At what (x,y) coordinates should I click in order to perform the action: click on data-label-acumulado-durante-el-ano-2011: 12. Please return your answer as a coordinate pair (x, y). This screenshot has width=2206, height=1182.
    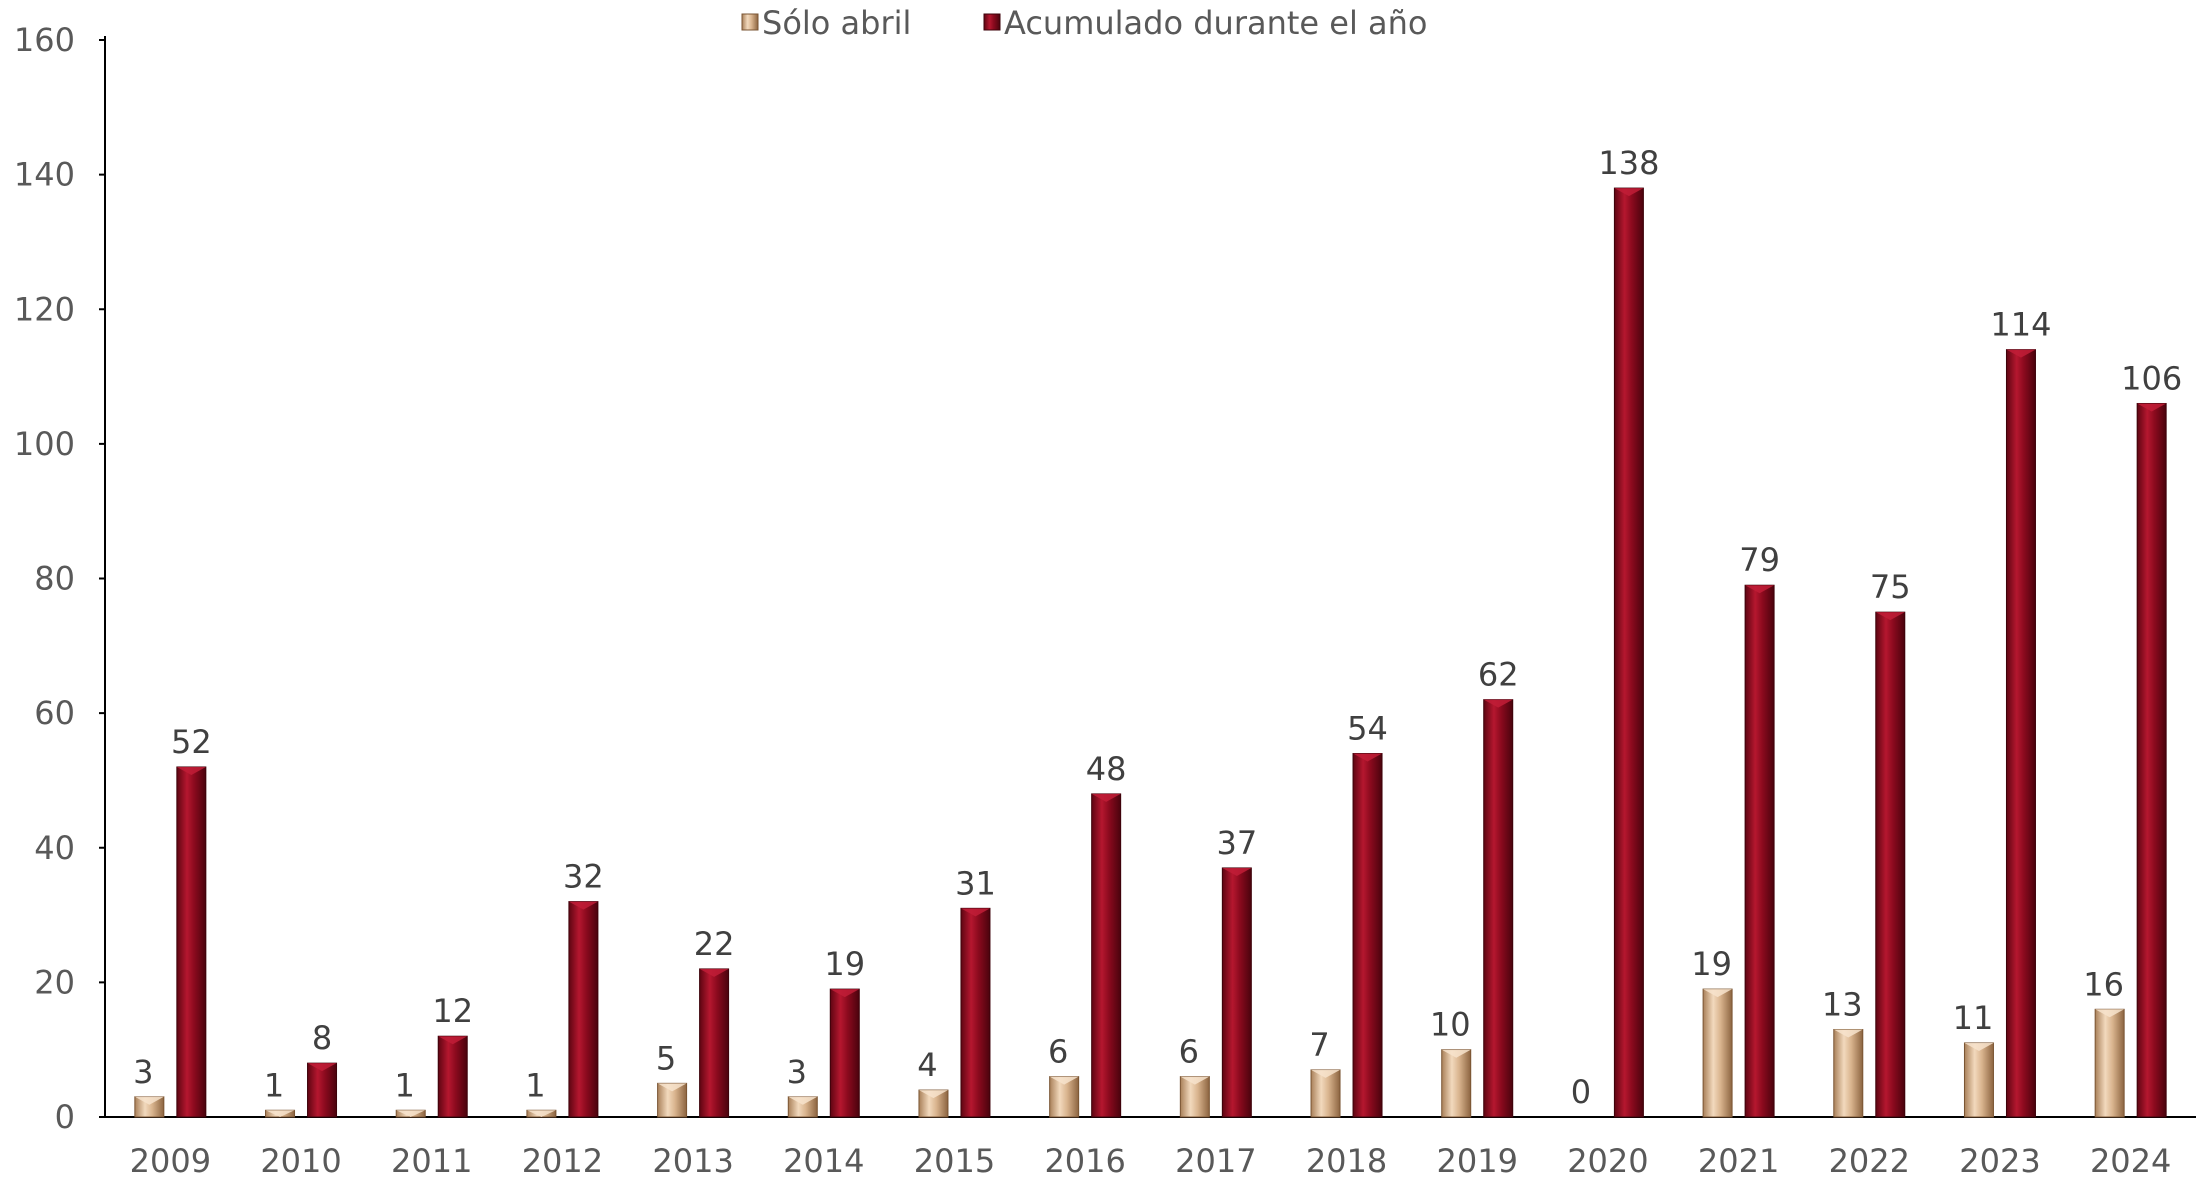
    Looking at the image, I should click on (452, 1011).